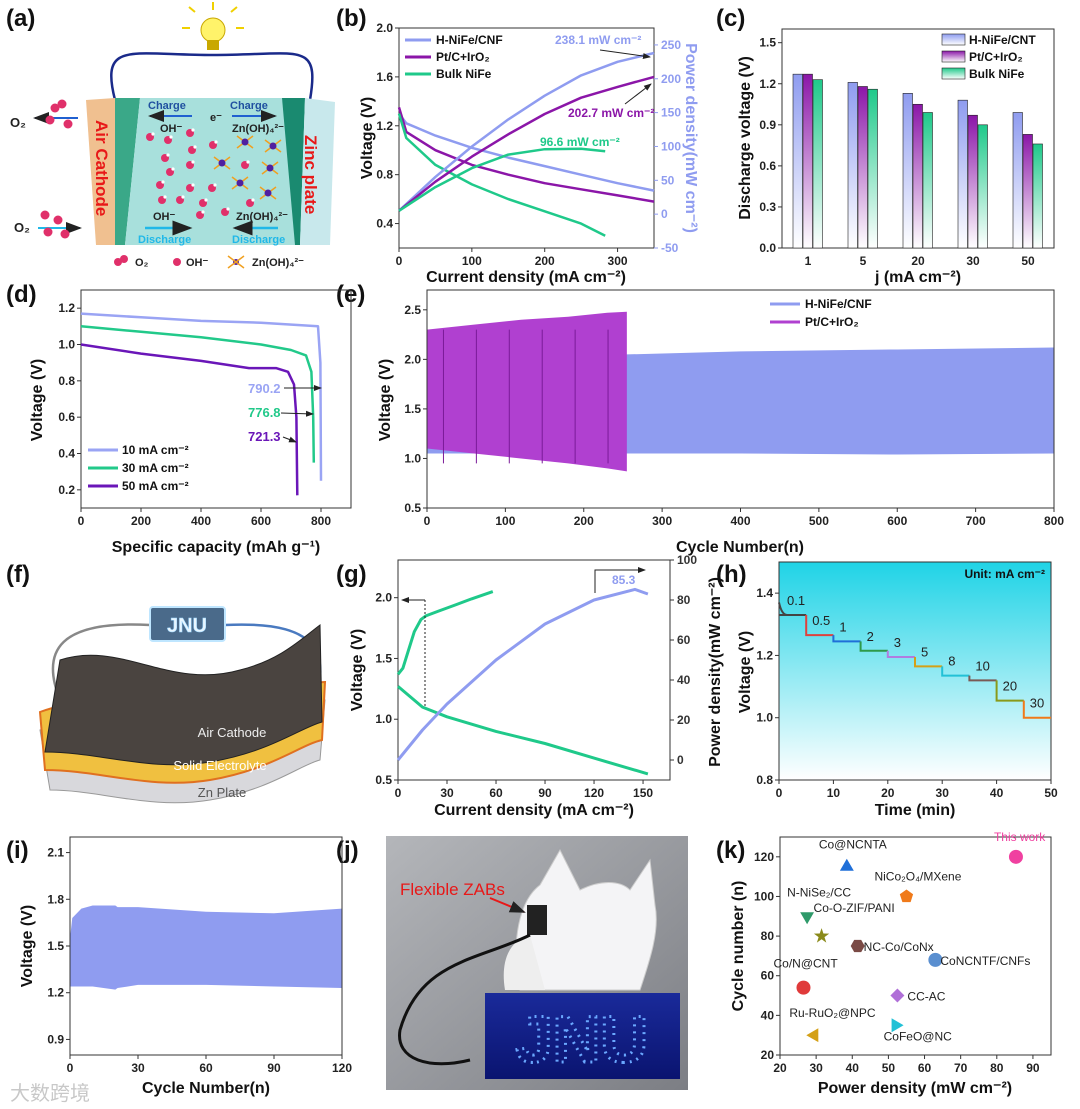 This screenshot has width=1080, height=1109. Describe the element at coordinates (643, 793) in the screenshot. I see `g-xtick-label: 150` at that location.